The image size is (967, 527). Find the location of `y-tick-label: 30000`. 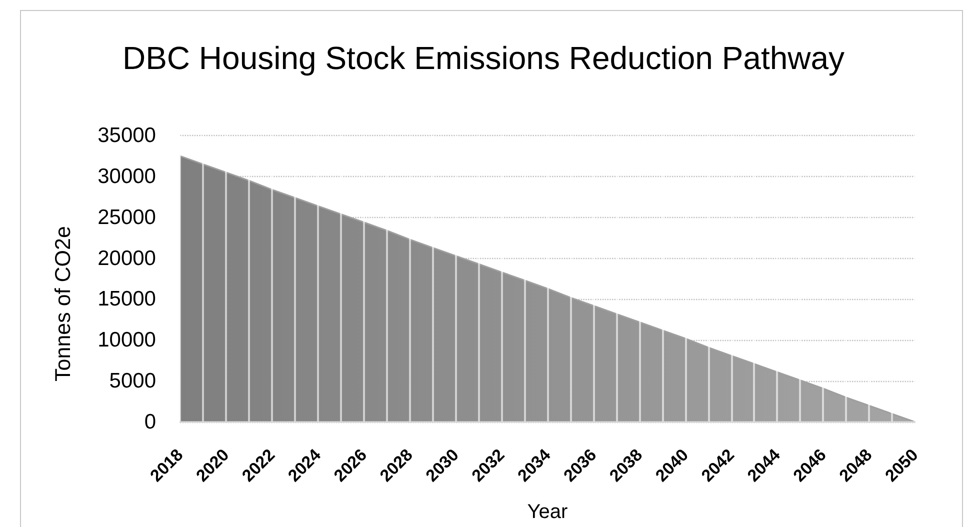

y-tick-label: 30000 is located at coordinates (127, 176).